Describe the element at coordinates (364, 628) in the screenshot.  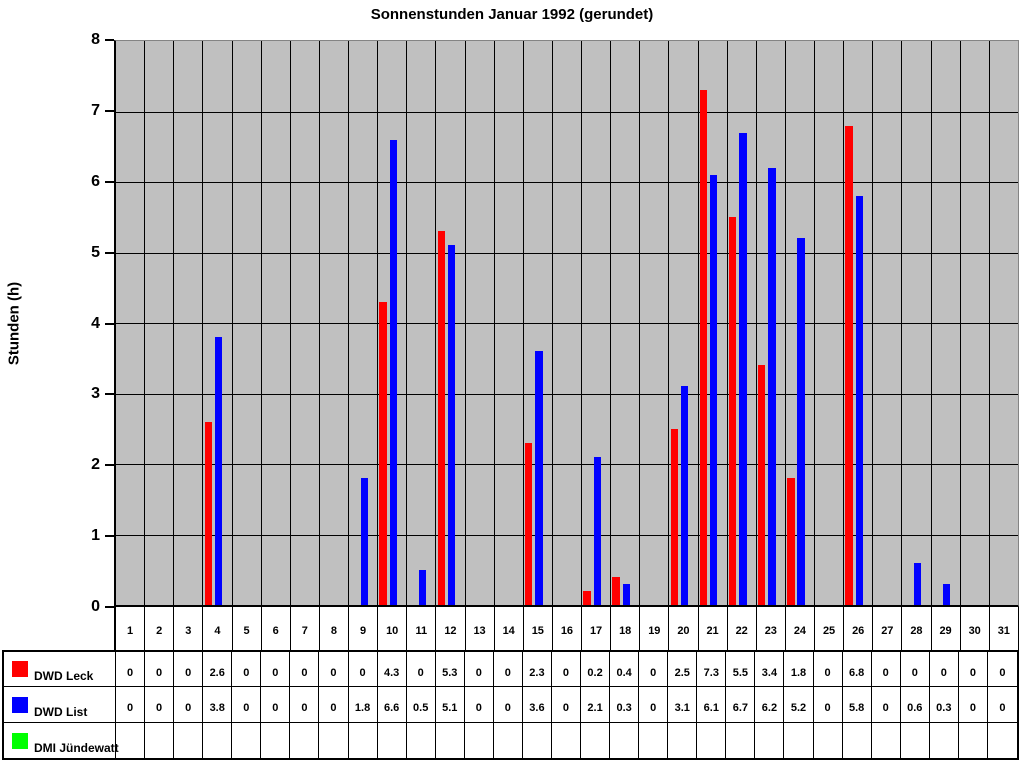
I see `day-header-9: 9` at that location.